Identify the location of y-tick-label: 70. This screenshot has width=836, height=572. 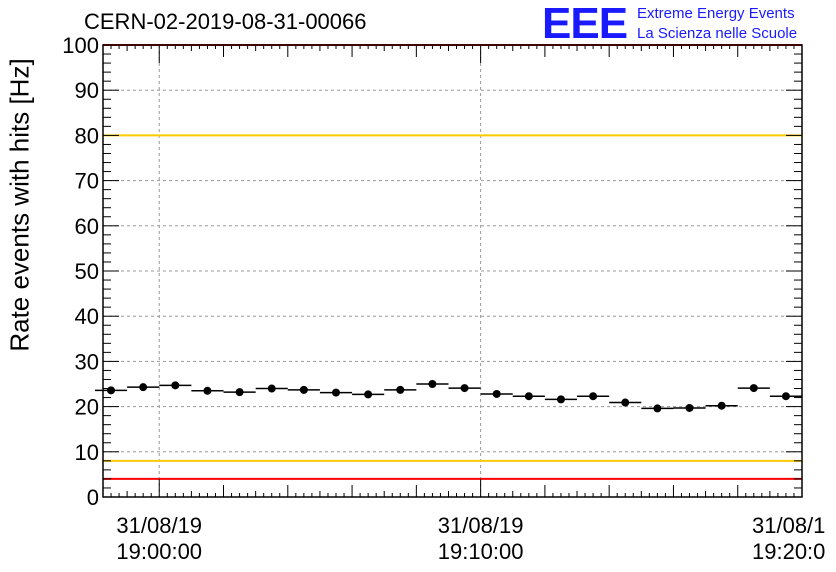
(87, 181).